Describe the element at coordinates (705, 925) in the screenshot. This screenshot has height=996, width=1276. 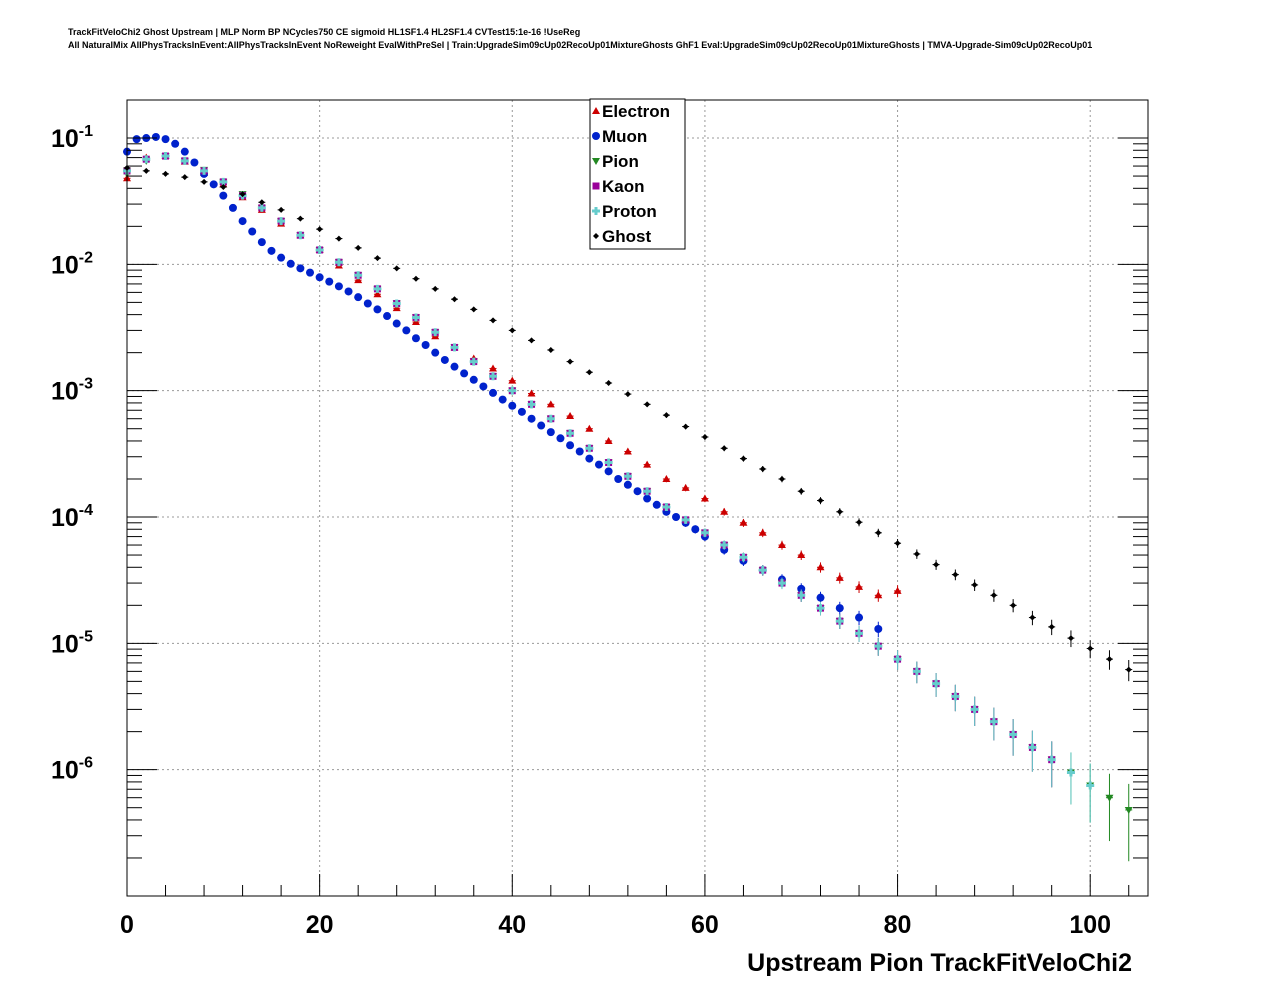
I see `x-tick-label: 60` at that location.